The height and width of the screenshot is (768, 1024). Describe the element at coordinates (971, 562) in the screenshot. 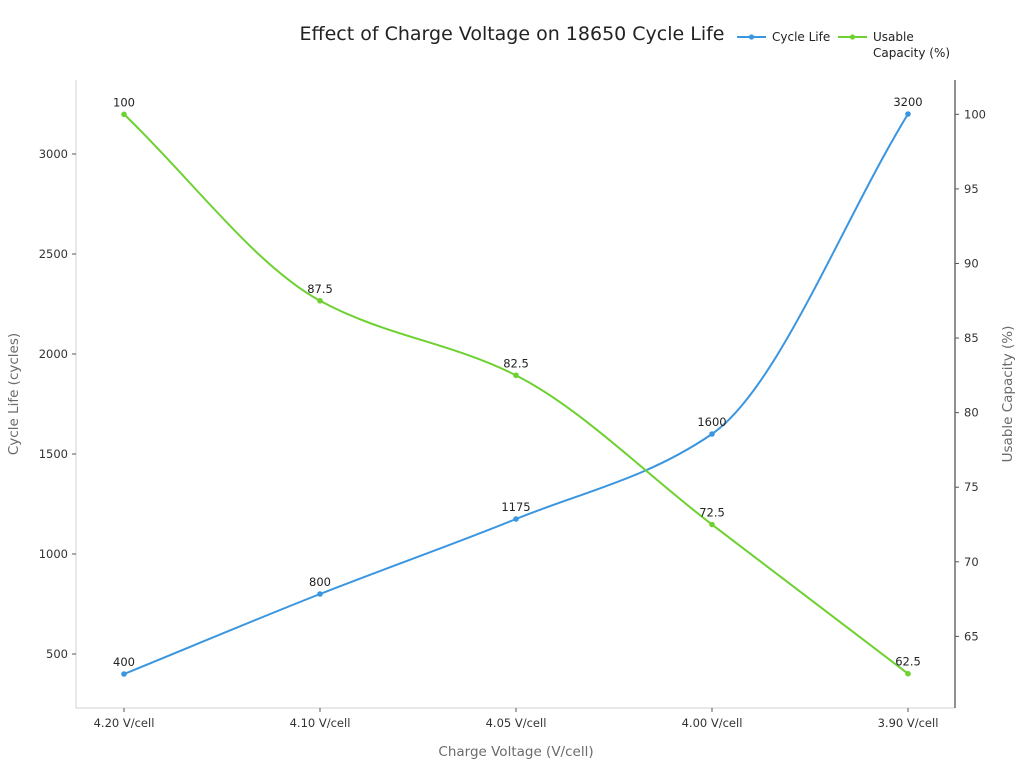

I see `y2-tick-label: 70` at that location.